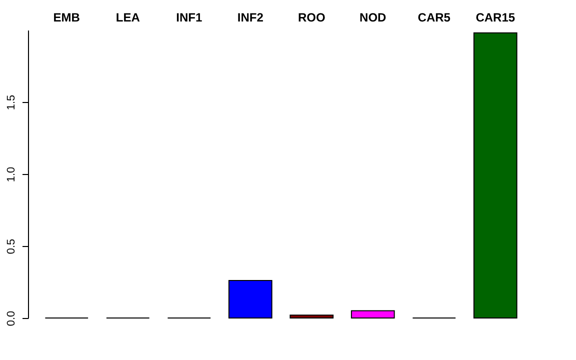 The image size is (576, 360). Describe the element at coordinates (189, 17) in the screenshot. I see `x-tick-label: INF1` at that location.